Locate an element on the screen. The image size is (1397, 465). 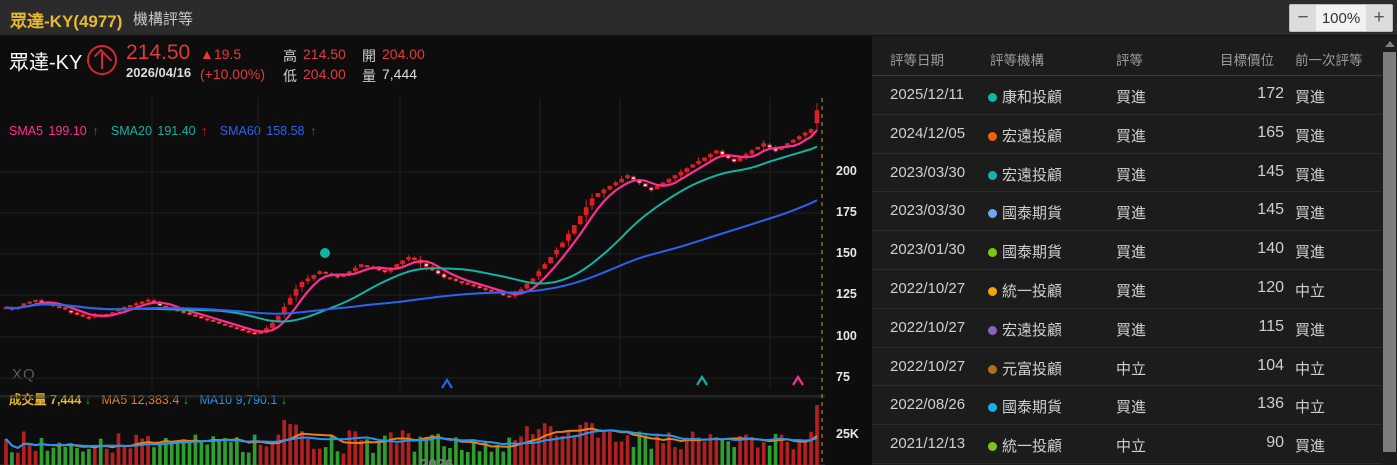
chart-markers is located at coordinates (562, 318).